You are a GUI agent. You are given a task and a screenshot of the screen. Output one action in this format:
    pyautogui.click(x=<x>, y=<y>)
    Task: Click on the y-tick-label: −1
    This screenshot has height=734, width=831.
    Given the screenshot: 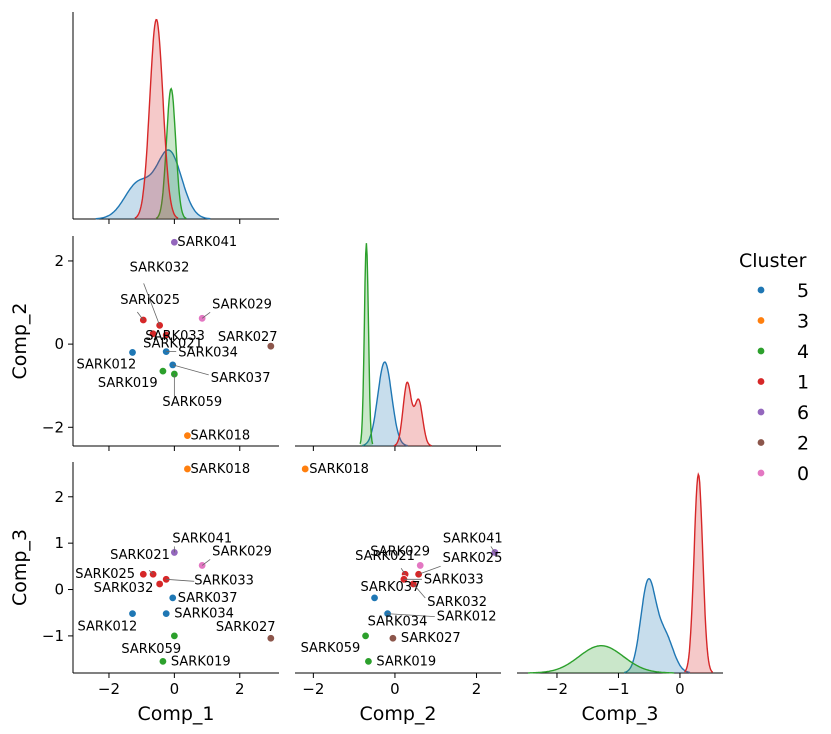 What is the action you would take?
    pyautogui.click(x=53, y=636)
    